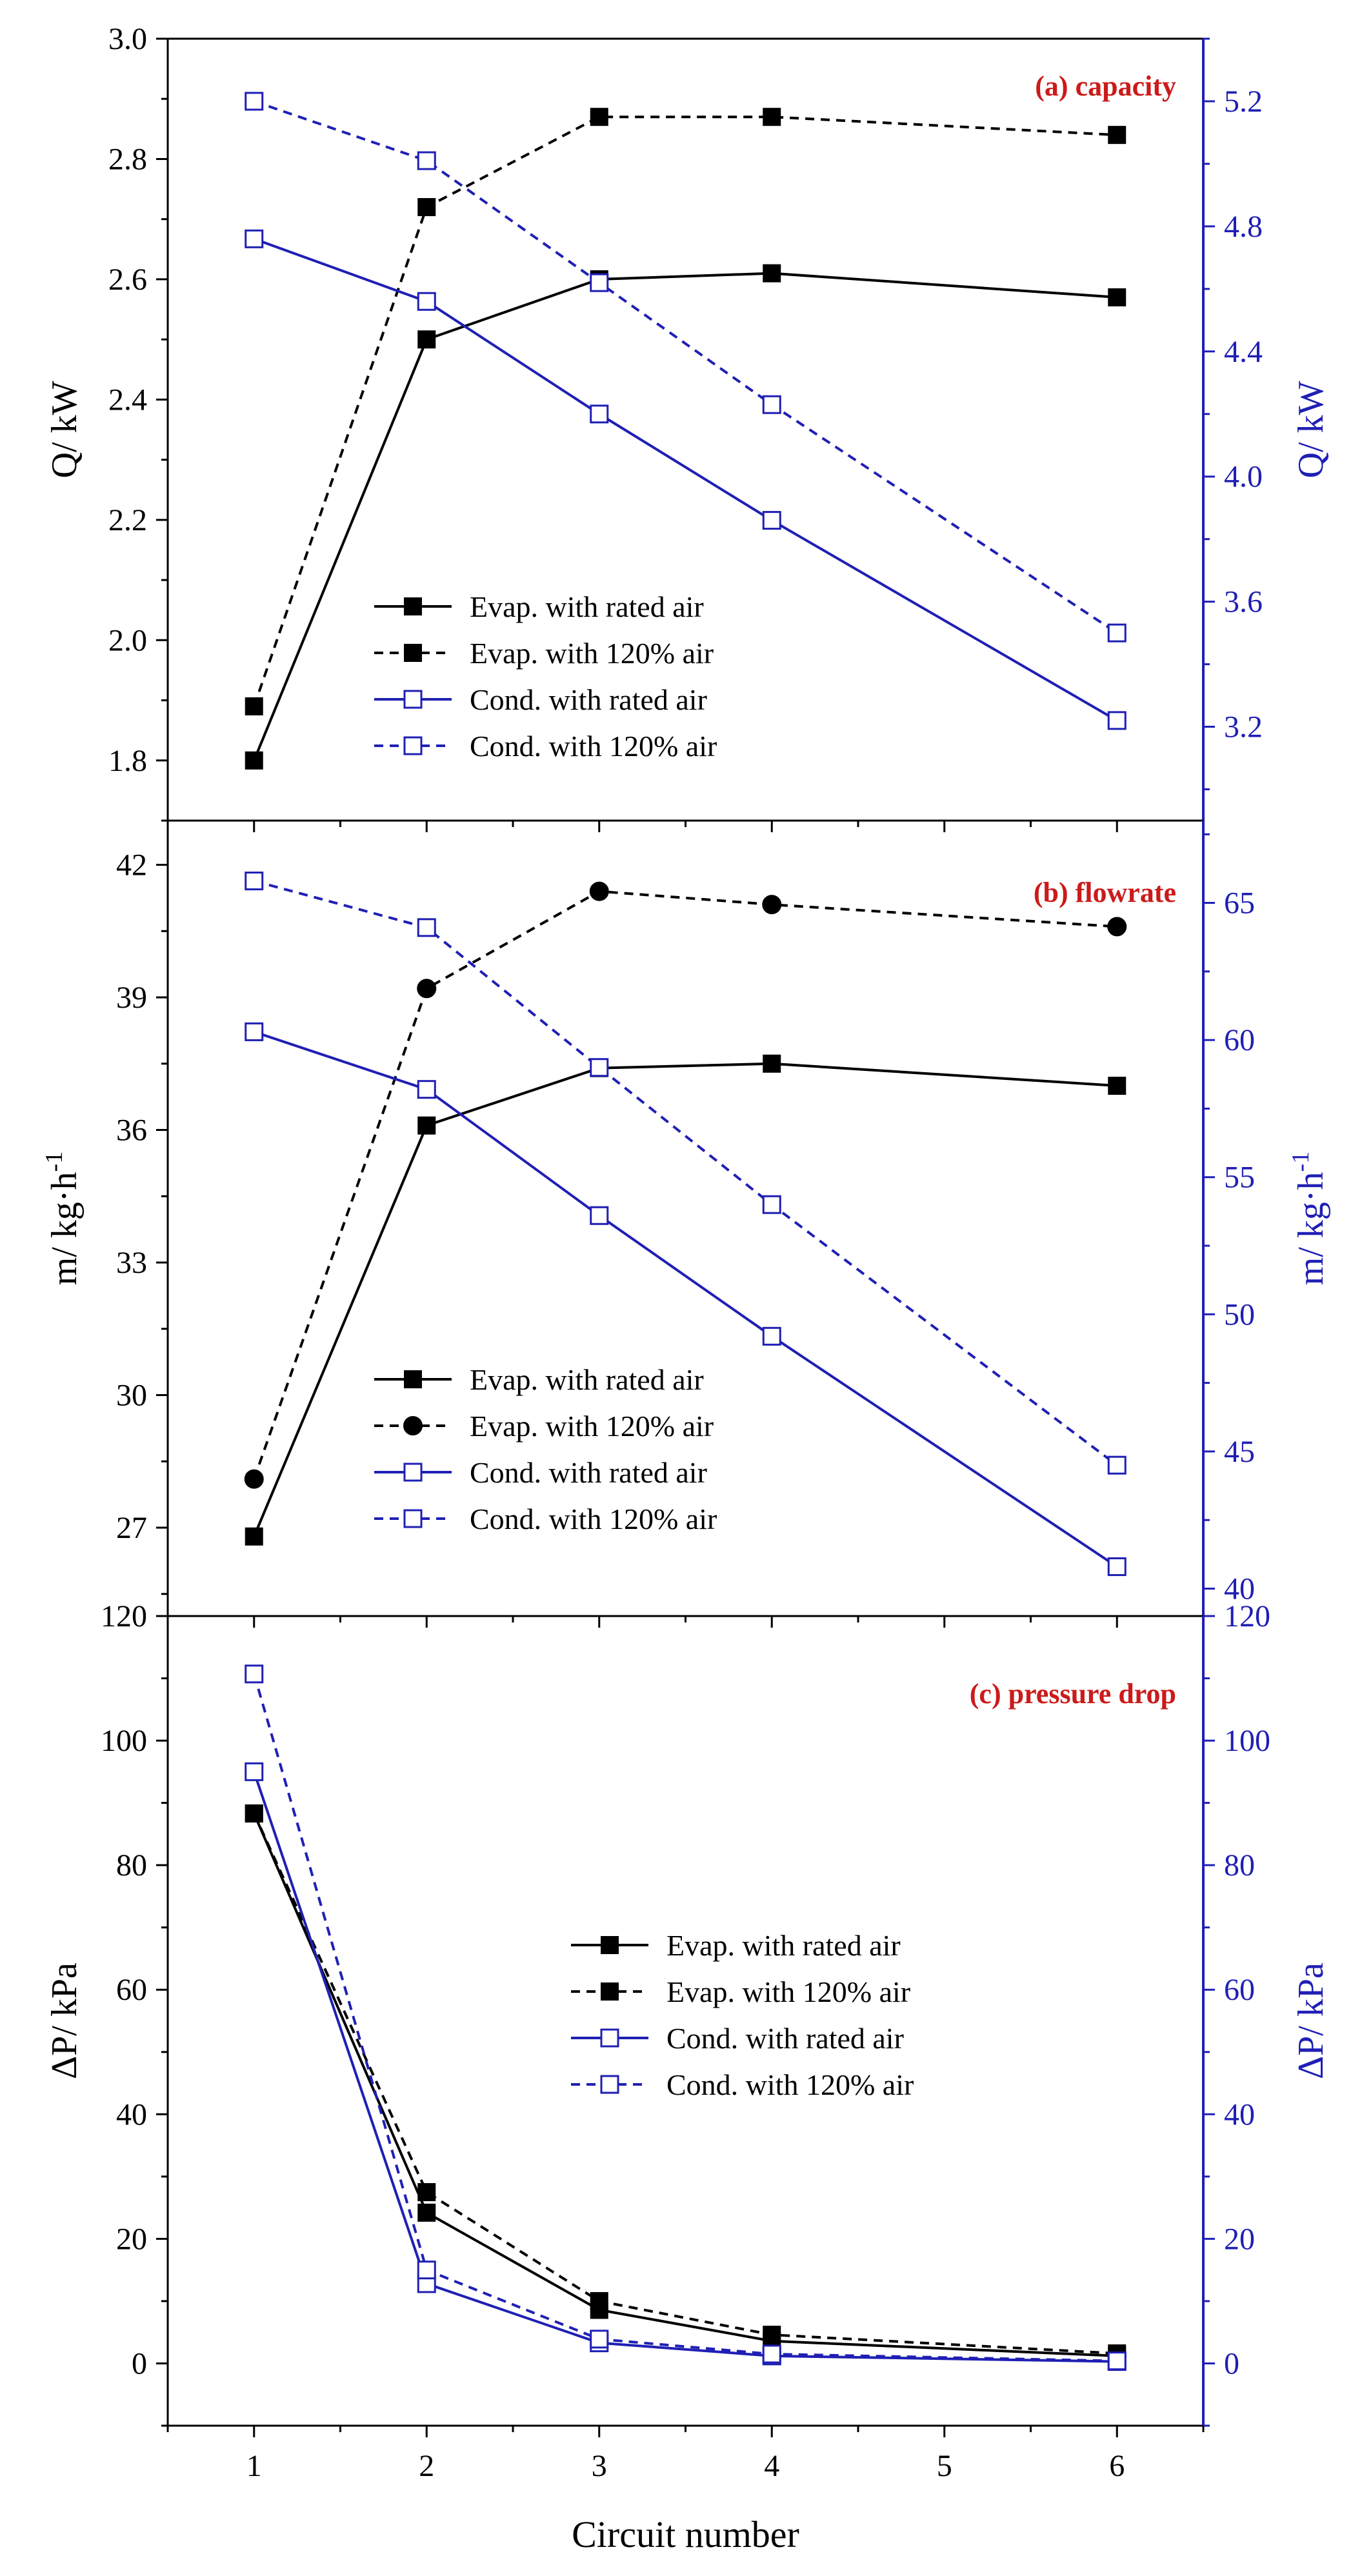 Image resolution: width=1362 pixels, height=2576 pixels. I want to click on left-tick-label: 120, so click(124, 1616).